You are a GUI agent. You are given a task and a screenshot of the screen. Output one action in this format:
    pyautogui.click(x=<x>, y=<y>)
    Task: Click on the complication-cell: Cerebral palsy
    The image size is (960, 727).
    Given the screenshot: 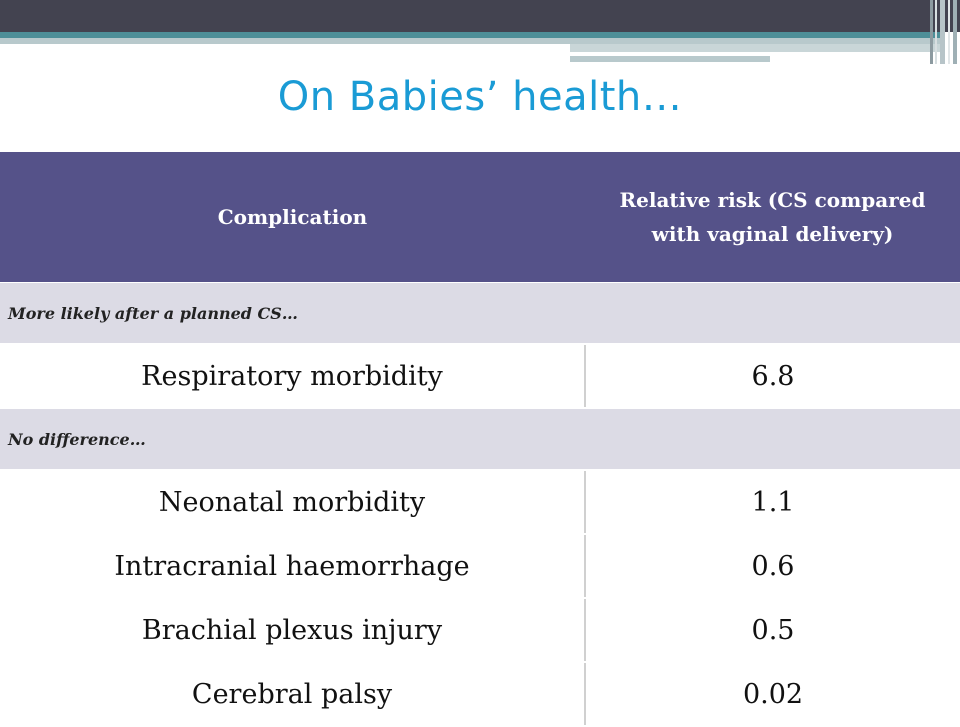 What is the action you would take?
    pyautogui.click(x=293, y=694)
    